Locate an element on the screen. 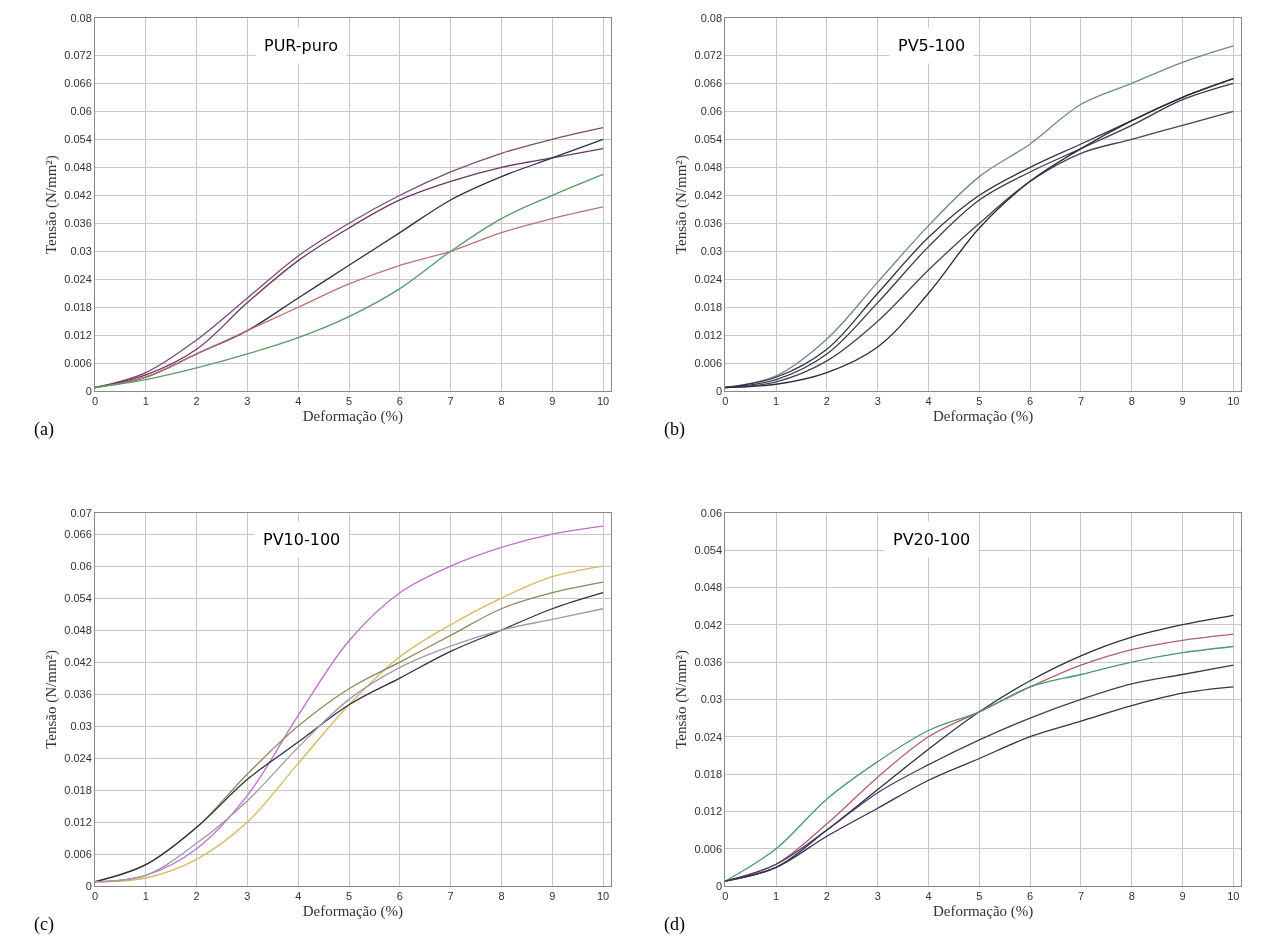 Image resolution: width=1261 pixels, height=941 pixels. y-tick-label: 0.07 is located at coordinates (81, 512).